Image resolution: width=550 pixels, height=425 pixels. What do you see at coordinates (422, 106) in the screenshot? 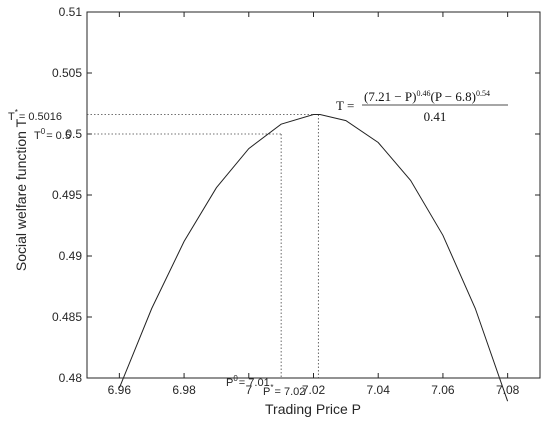
I see `formula-annotation: T = (7.21 − P)0.46(P − 6.8)0.54 0.41` at bounding box center [422, 106].